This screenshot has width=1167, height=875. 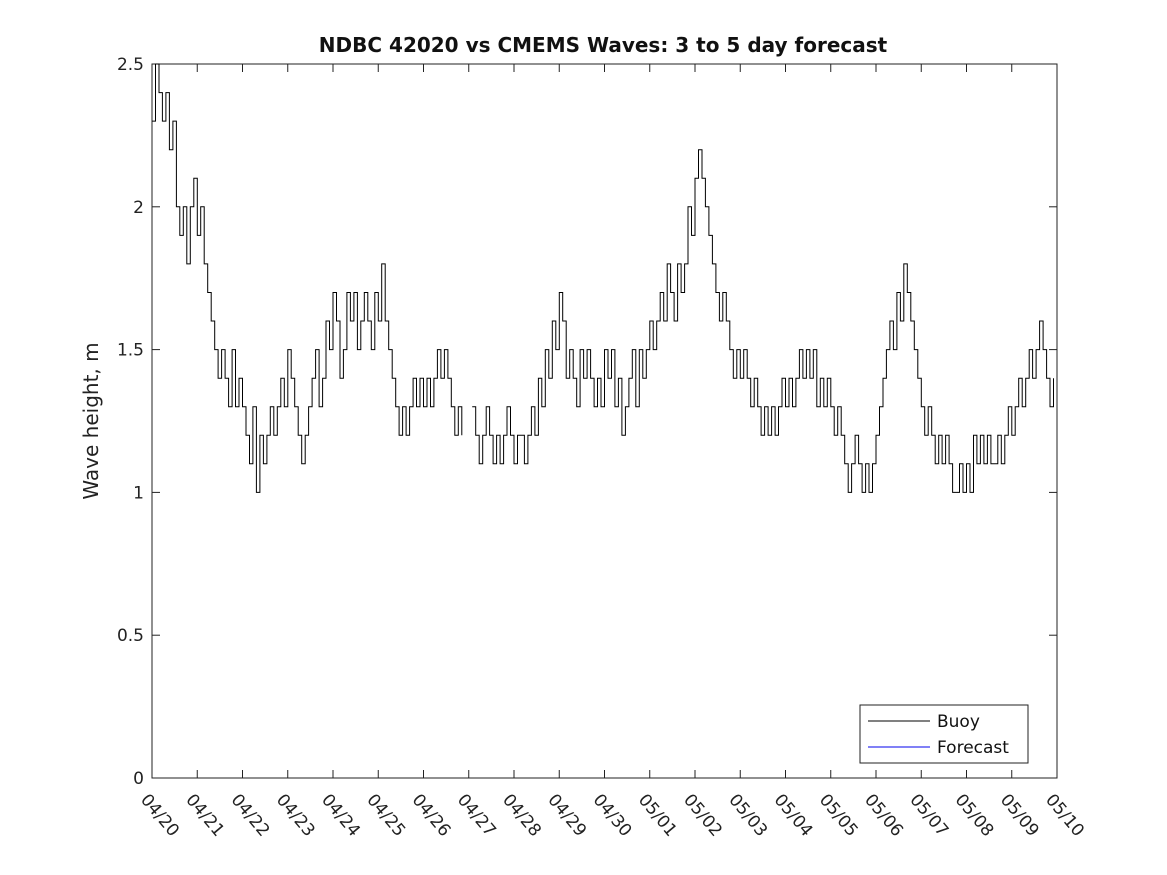 What do you see at coordinates (130, 65) in the screenshot?
I see `y-tick-label: 2.5` at bounding box center [130, 65].